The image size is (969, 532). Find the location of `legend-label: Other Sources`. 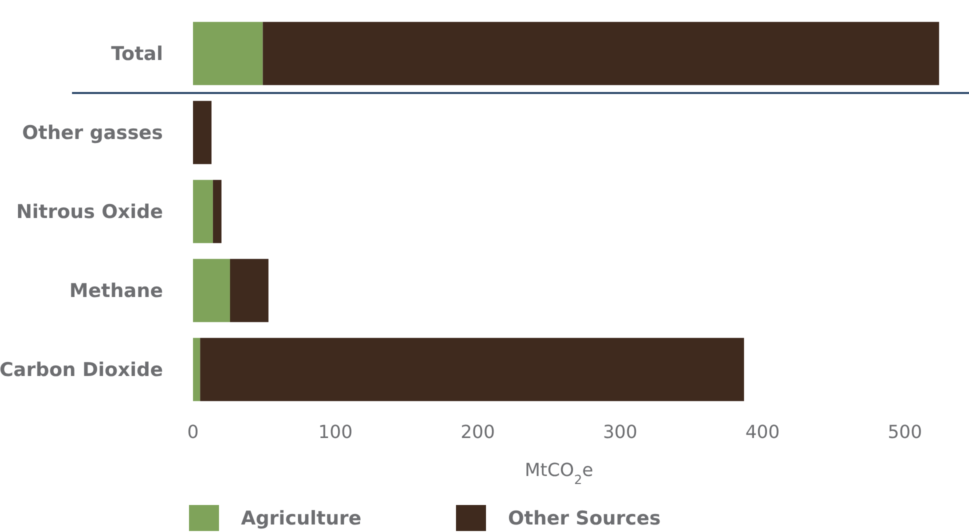

legend-label: Other Sources is located at coordinates (584, 519).